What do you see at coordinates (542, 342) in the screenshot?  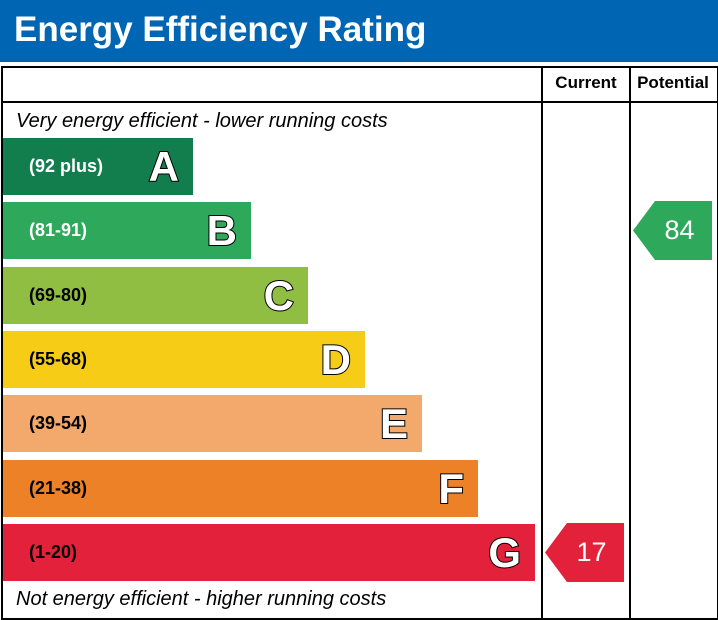 I see `current-column-divider` at bounding box center [542, 342].